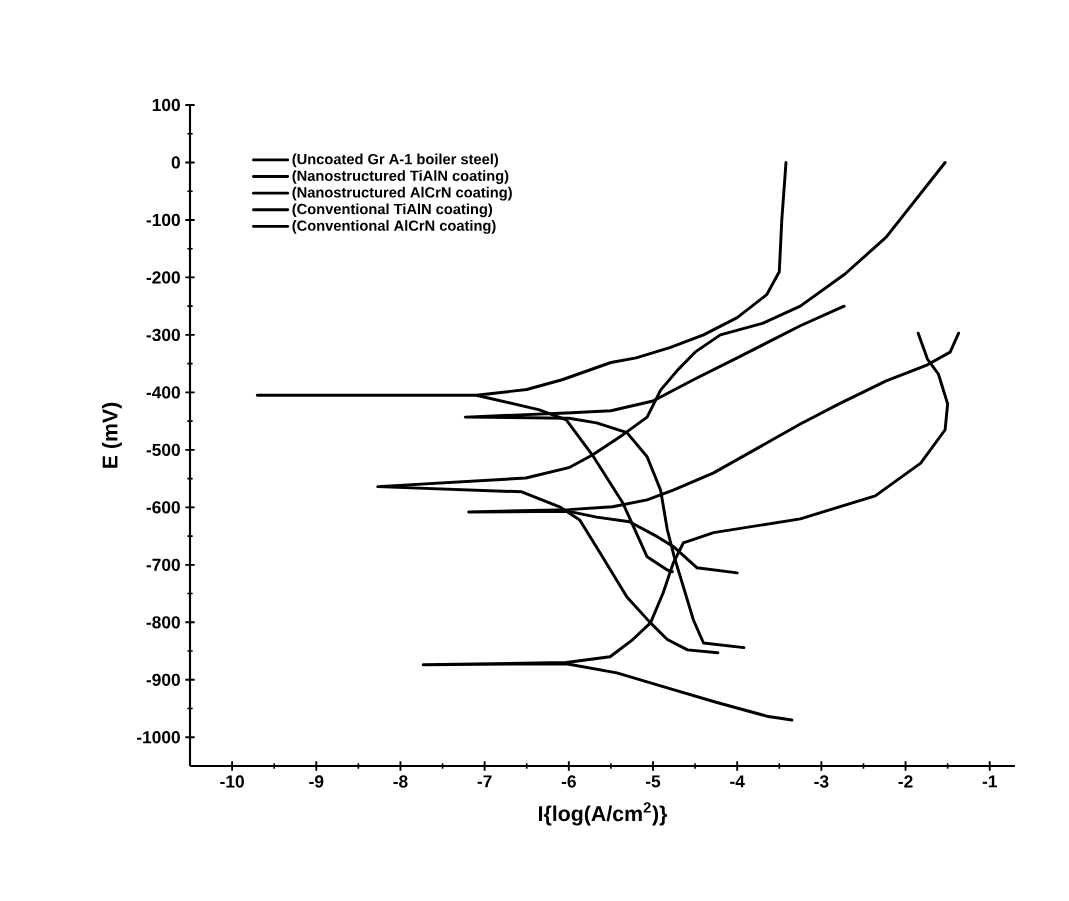 The height and width of the screenshot is (901, 1069). What do you see at coordinates (166, 105) in the screenshot?
I see `y-tick-label: 100` at bounding box center [166, 105].